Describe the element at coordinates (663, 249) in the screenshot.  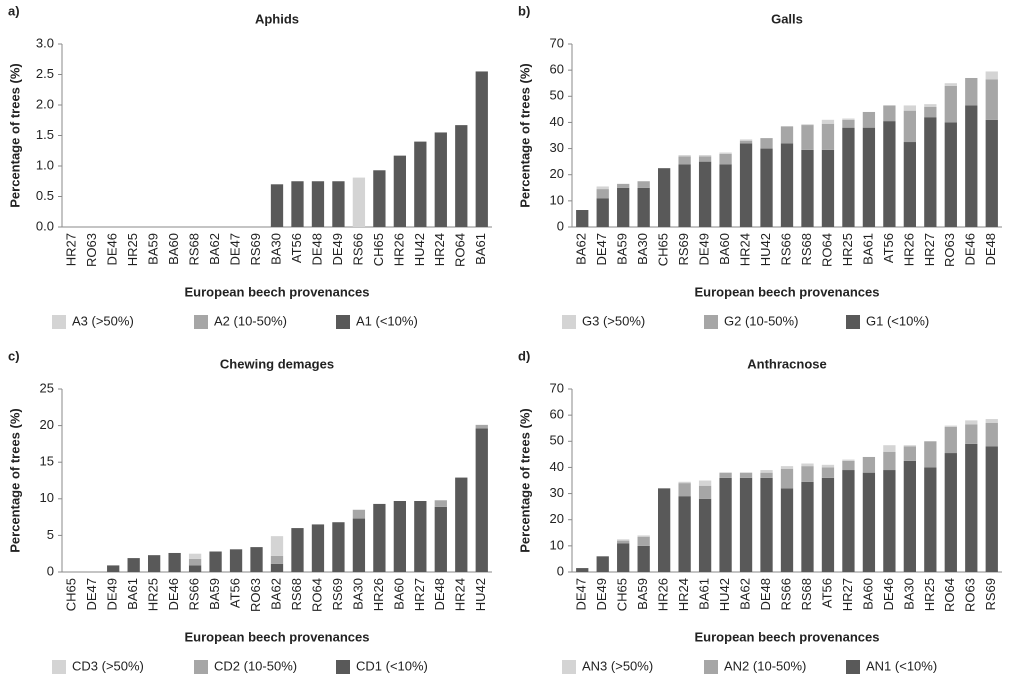
I see `x-tick-label: CH65` at that location.